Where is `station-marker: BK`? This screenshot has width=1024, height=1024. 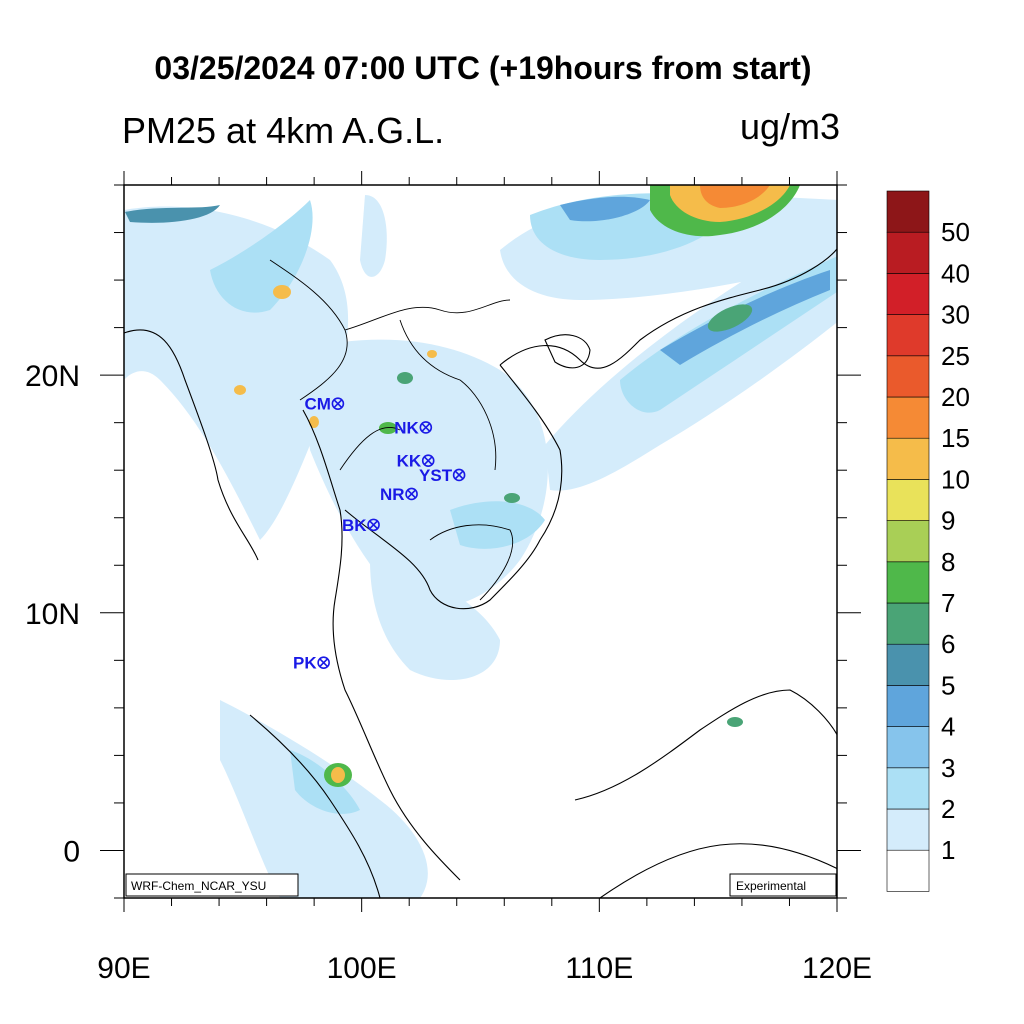
station-marker: BK is located at coordinates (361, 525).